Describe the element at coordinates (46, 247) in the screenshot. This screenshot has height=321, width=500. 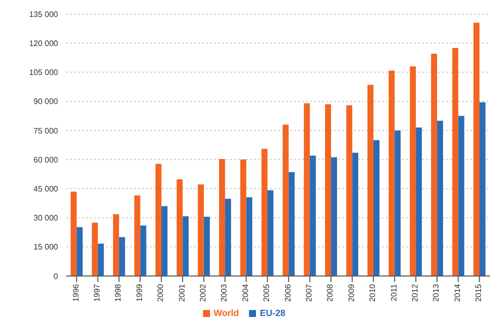
I see `y-tick-label: 15 000` at that location.